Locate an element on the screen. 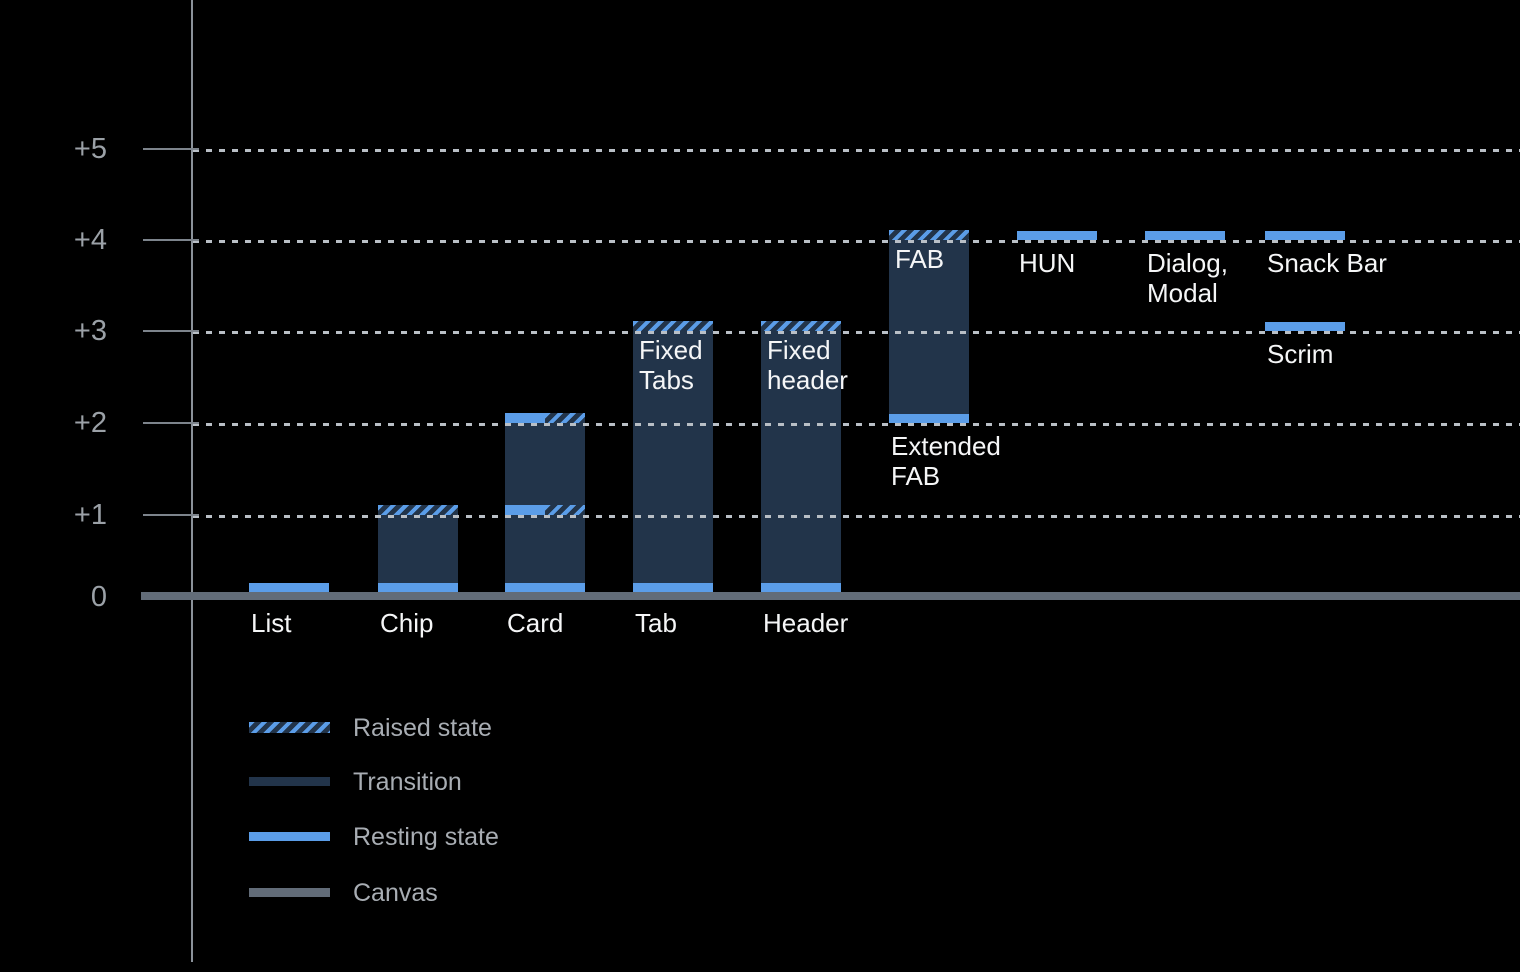  bar-label-line: Header is located at coordinates (806, 623).